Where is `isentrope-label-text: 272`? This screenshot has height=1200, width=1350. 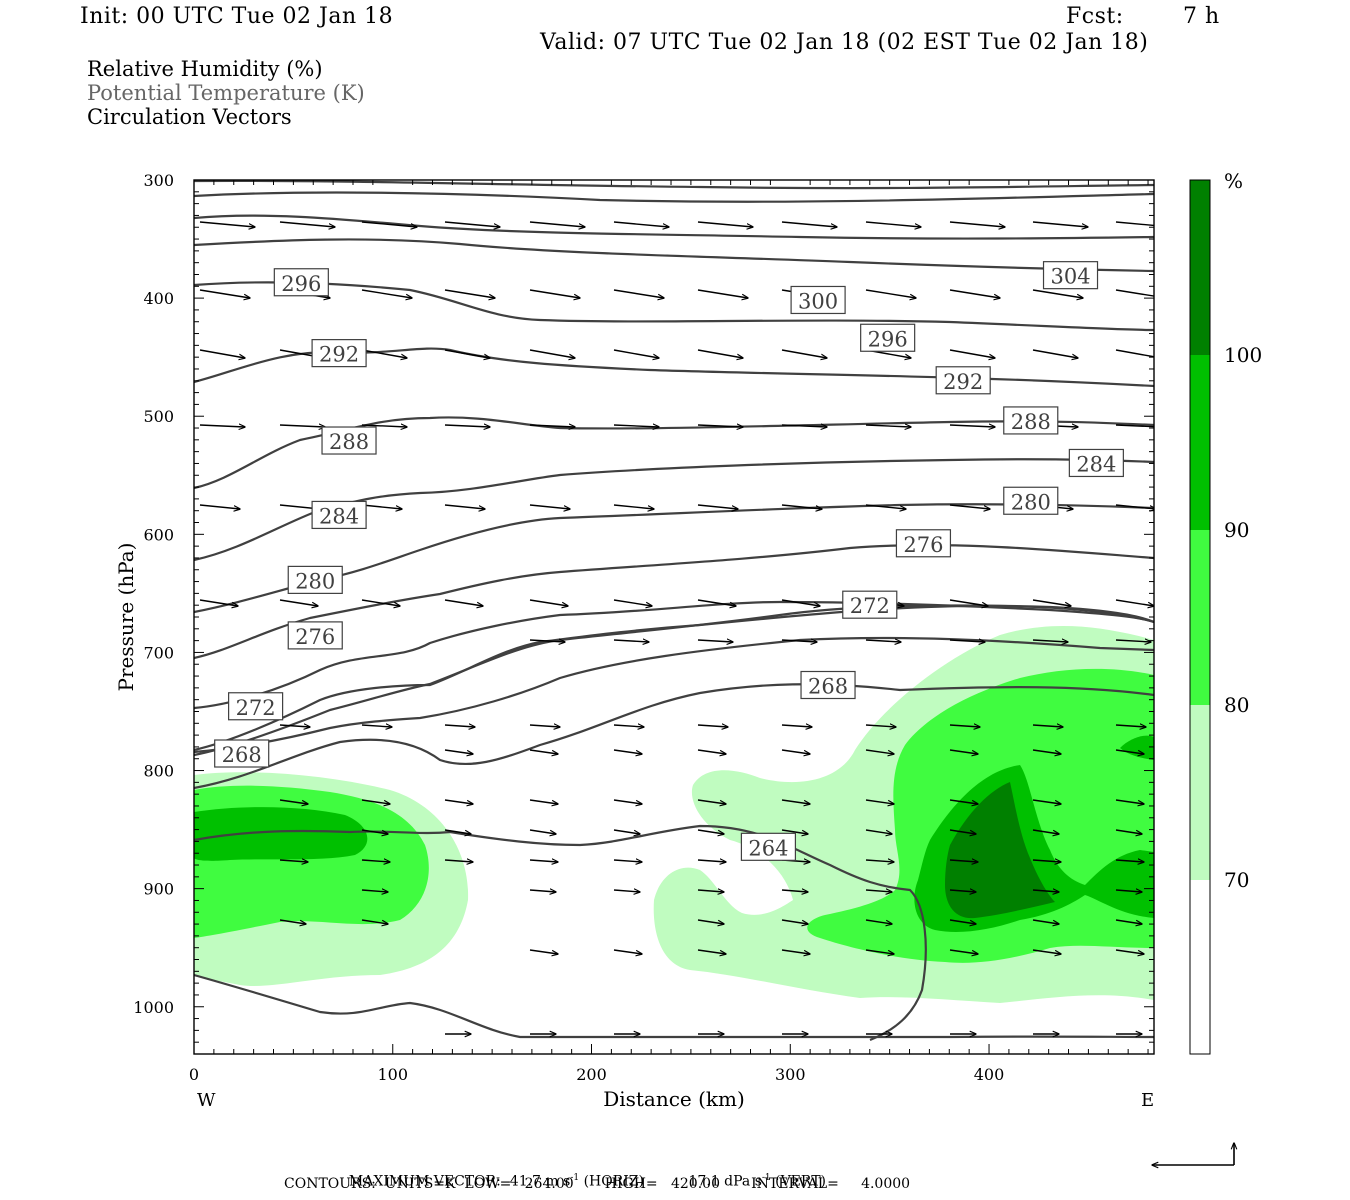
isentrope-label-text: 272 is located at coordinates (256, 708).